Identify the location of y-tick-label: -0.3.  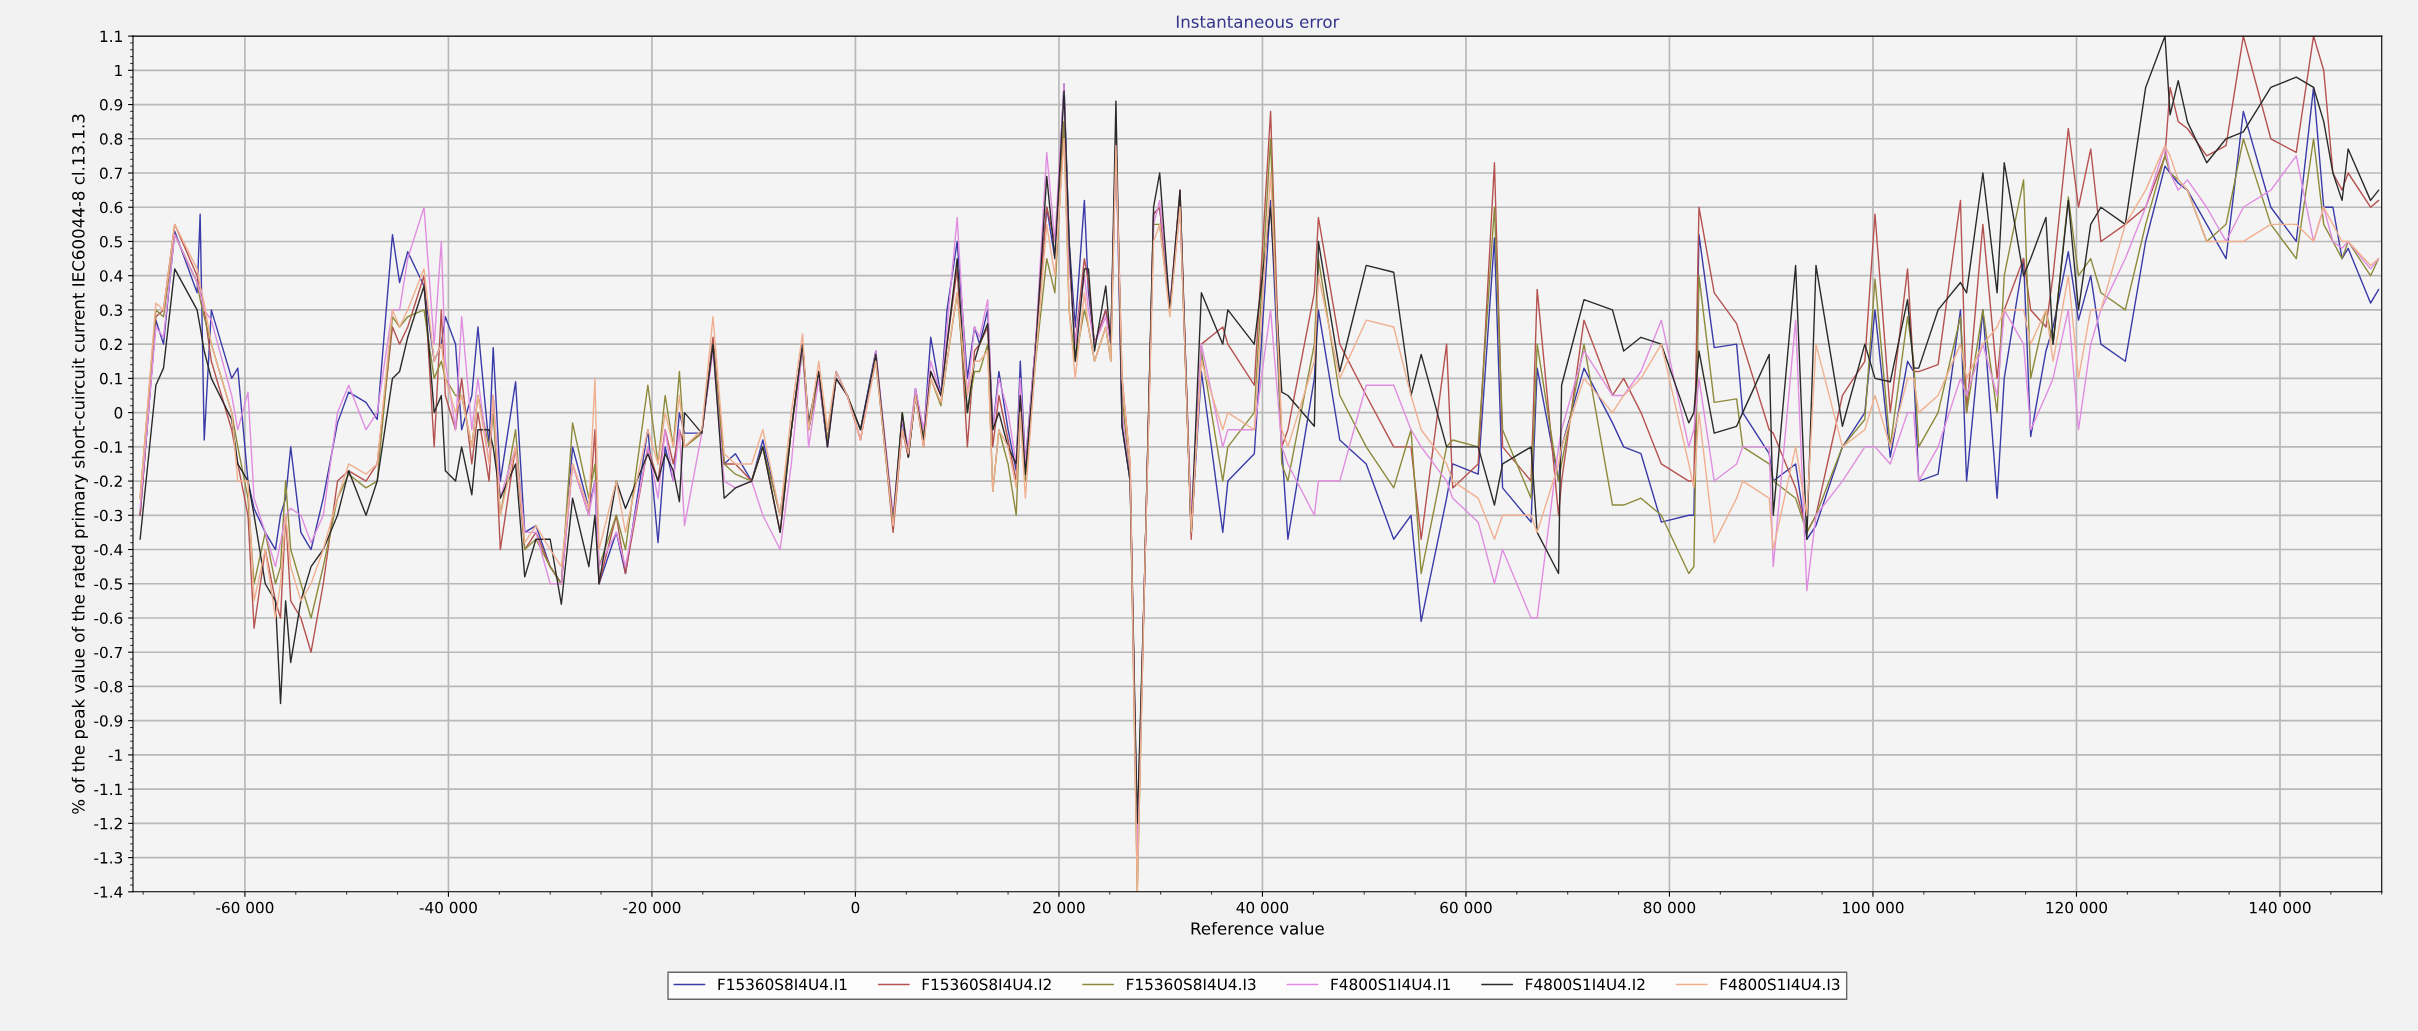
(108, 515).